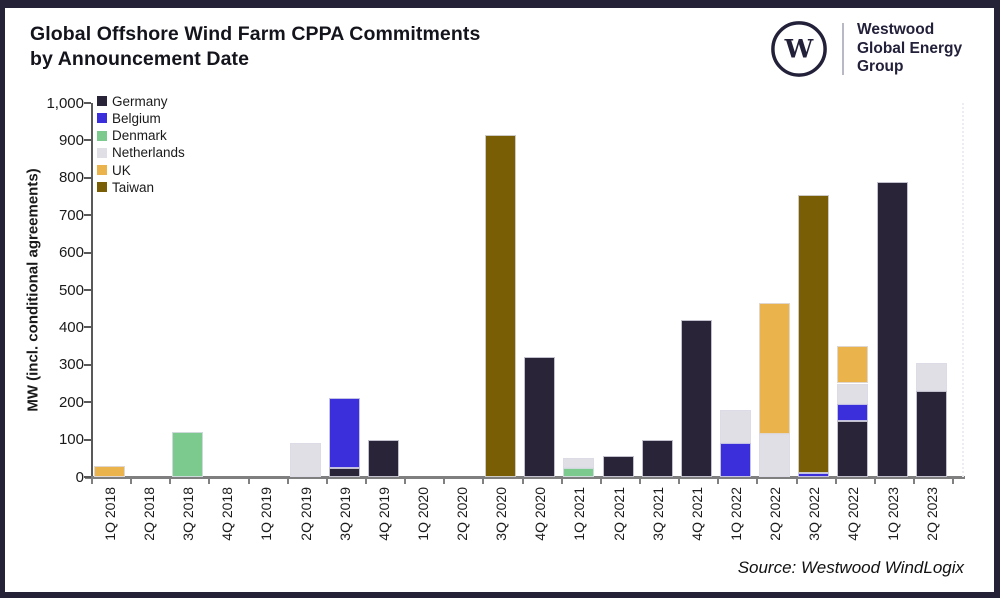 This screenshot has height=598, width=1000. I want to click on westwood-monogram-icon: W, so click(799, 49).